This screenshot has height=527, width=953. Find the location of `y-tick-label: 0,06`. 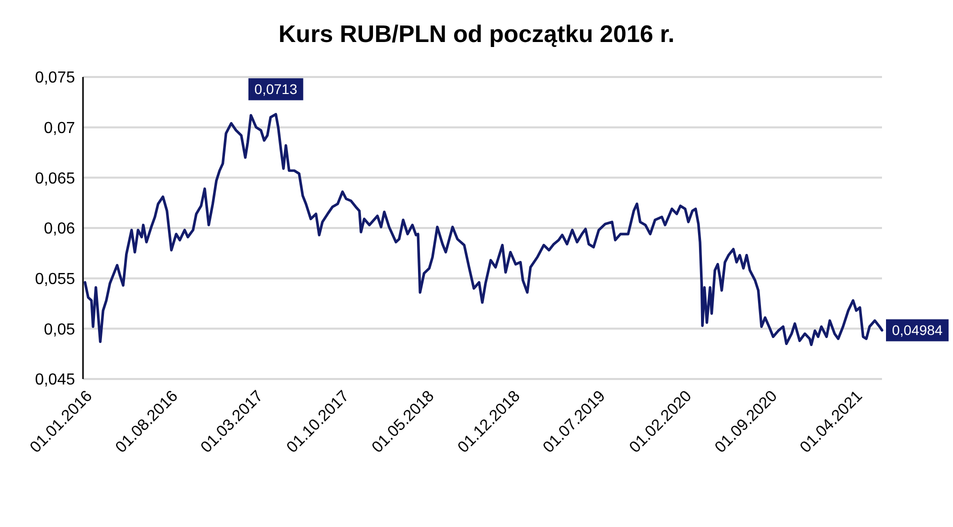

y-tick-label: 0,06 is located at coordinates (60, 229).